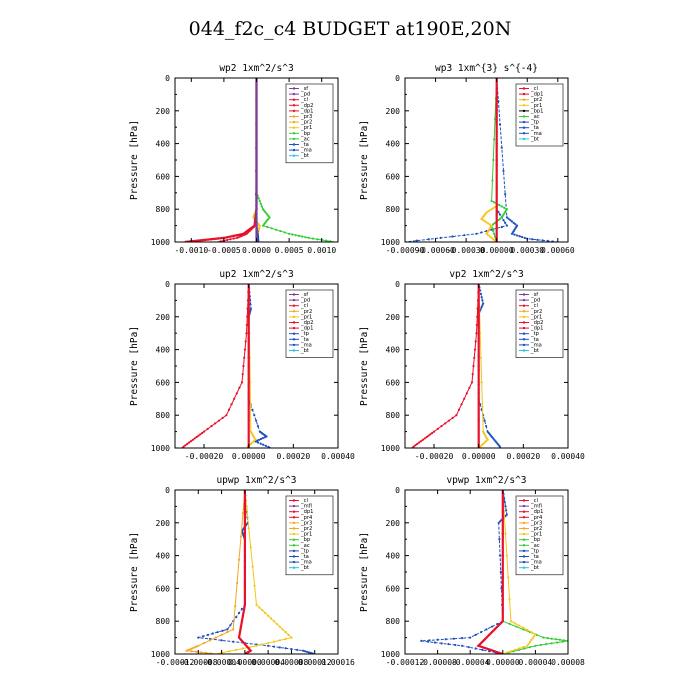  What do you see at coordinates (490, 366) in the screenshot?
I see `series-line-ta` at bounding box center [490, 366].